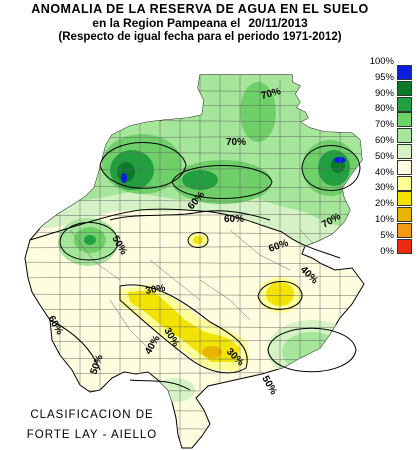  Describe the element at coordinates (156, 290) in the screenshot. I see `contour-label: 30%` at that location.